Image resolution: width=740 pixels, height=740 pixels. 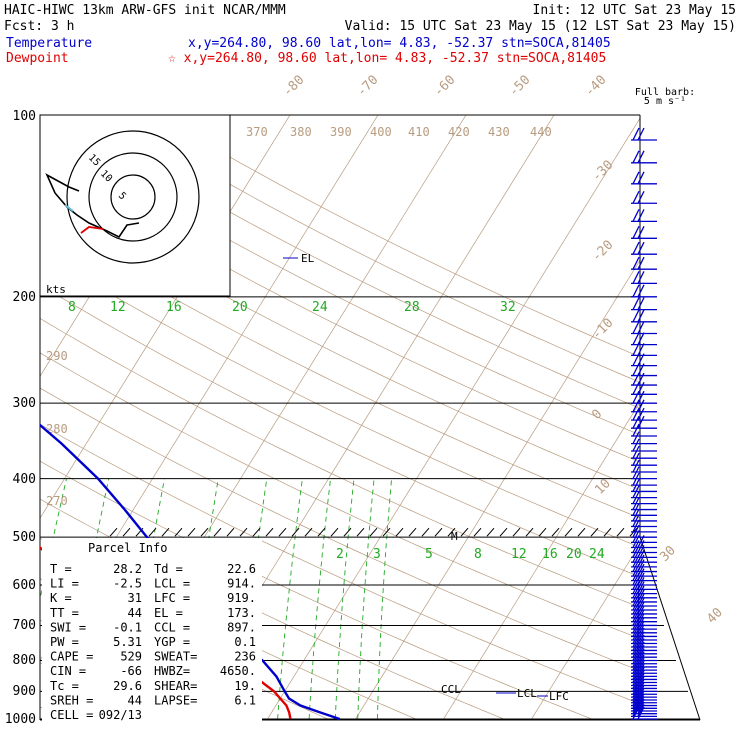 I want to click on isotherm-label: -50, so click(x=519, y=86).